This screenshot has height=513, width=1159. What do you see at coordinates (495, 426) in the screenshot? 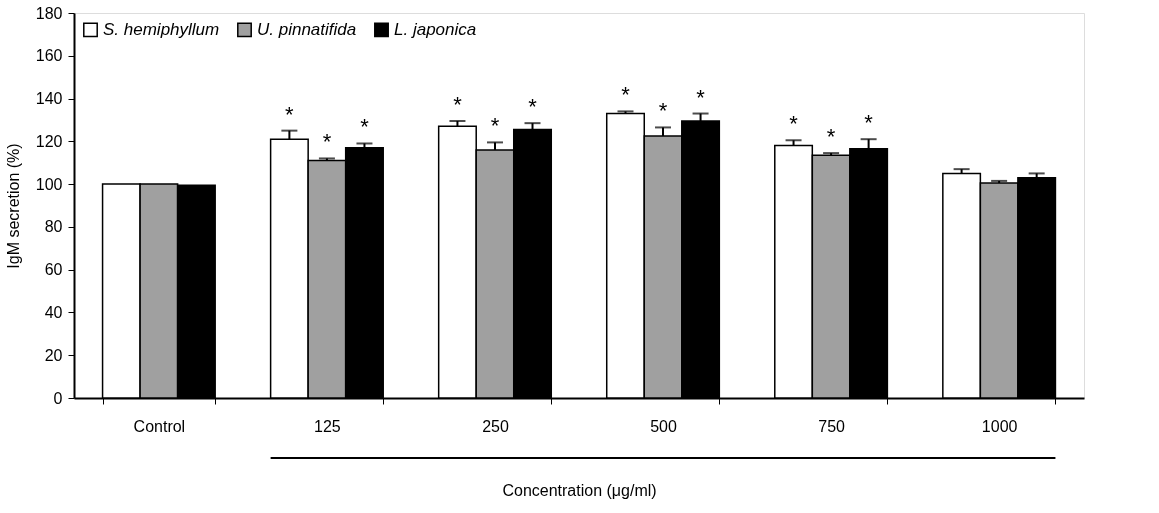
I see `x-tick-label: 250` at bounding box center [495, 426].